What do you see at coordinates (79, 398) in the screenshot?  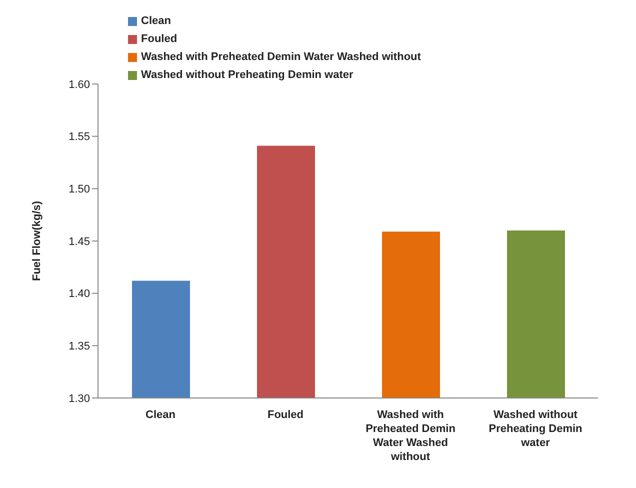 I see `y-tick-label: 1.30` at bounding box center [79, 398].